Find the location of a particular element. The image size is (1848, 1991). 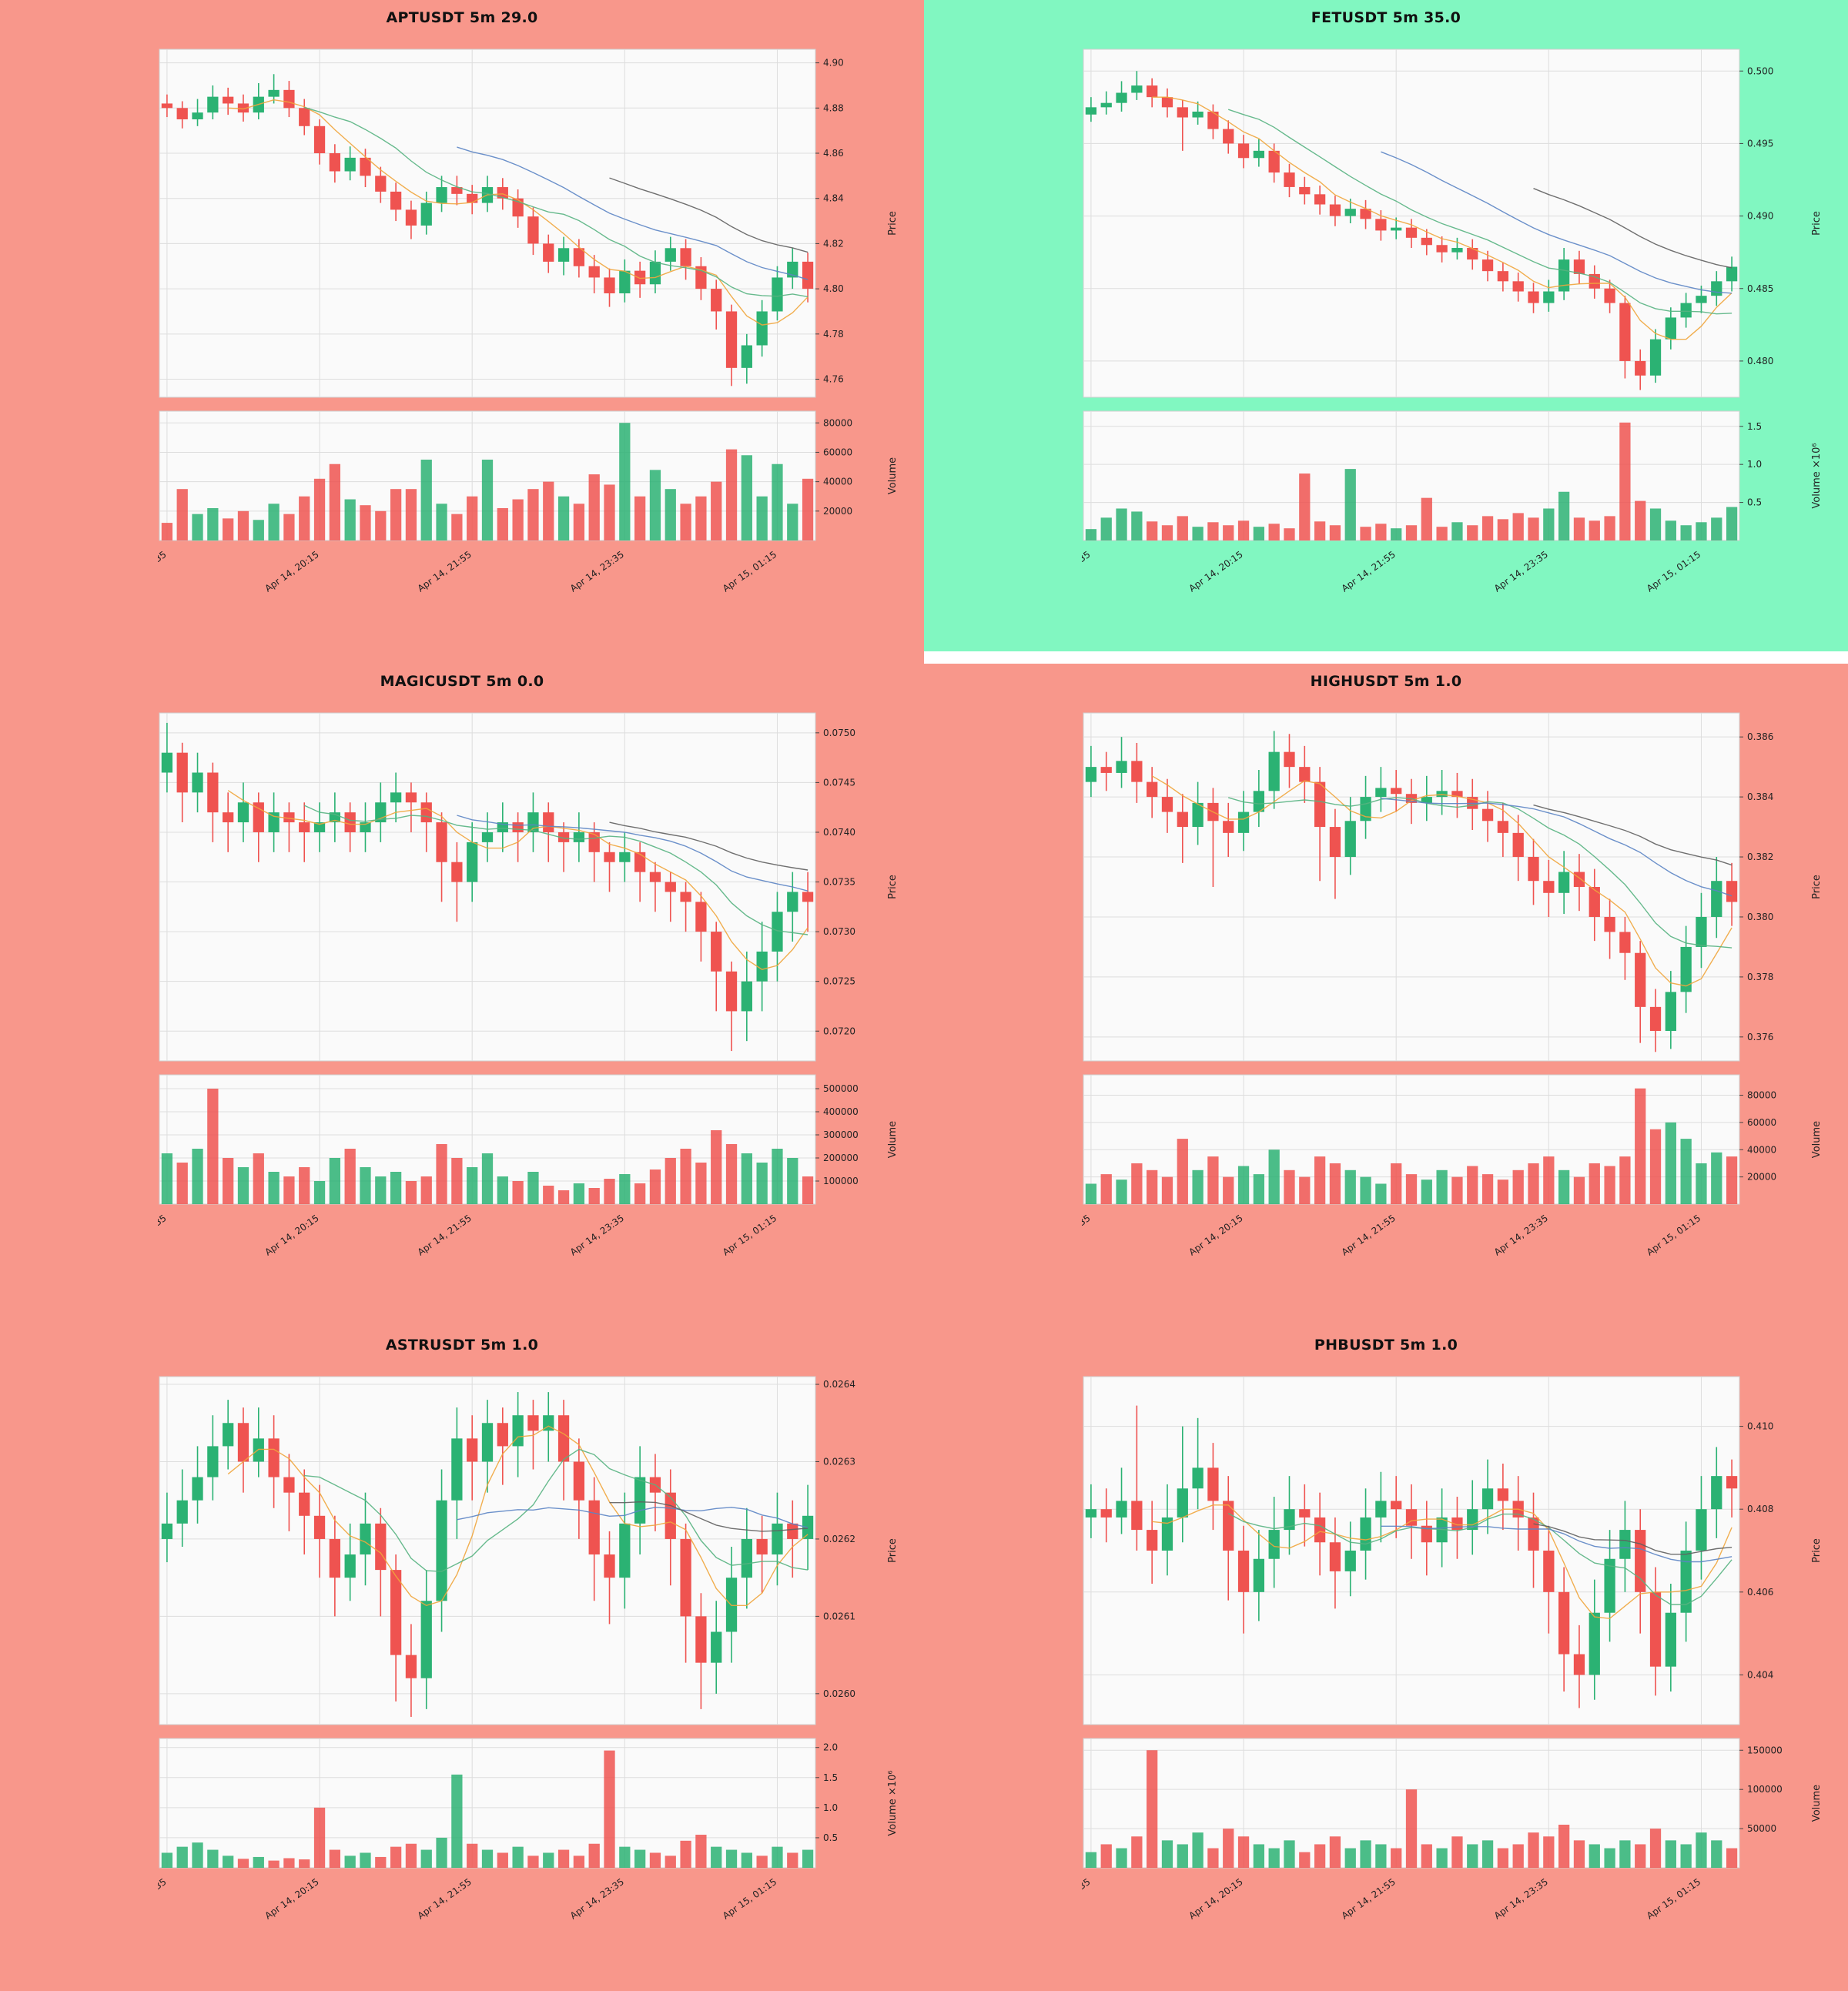

price-tick-label: 0.378 is located at coordinates (1760, 977).